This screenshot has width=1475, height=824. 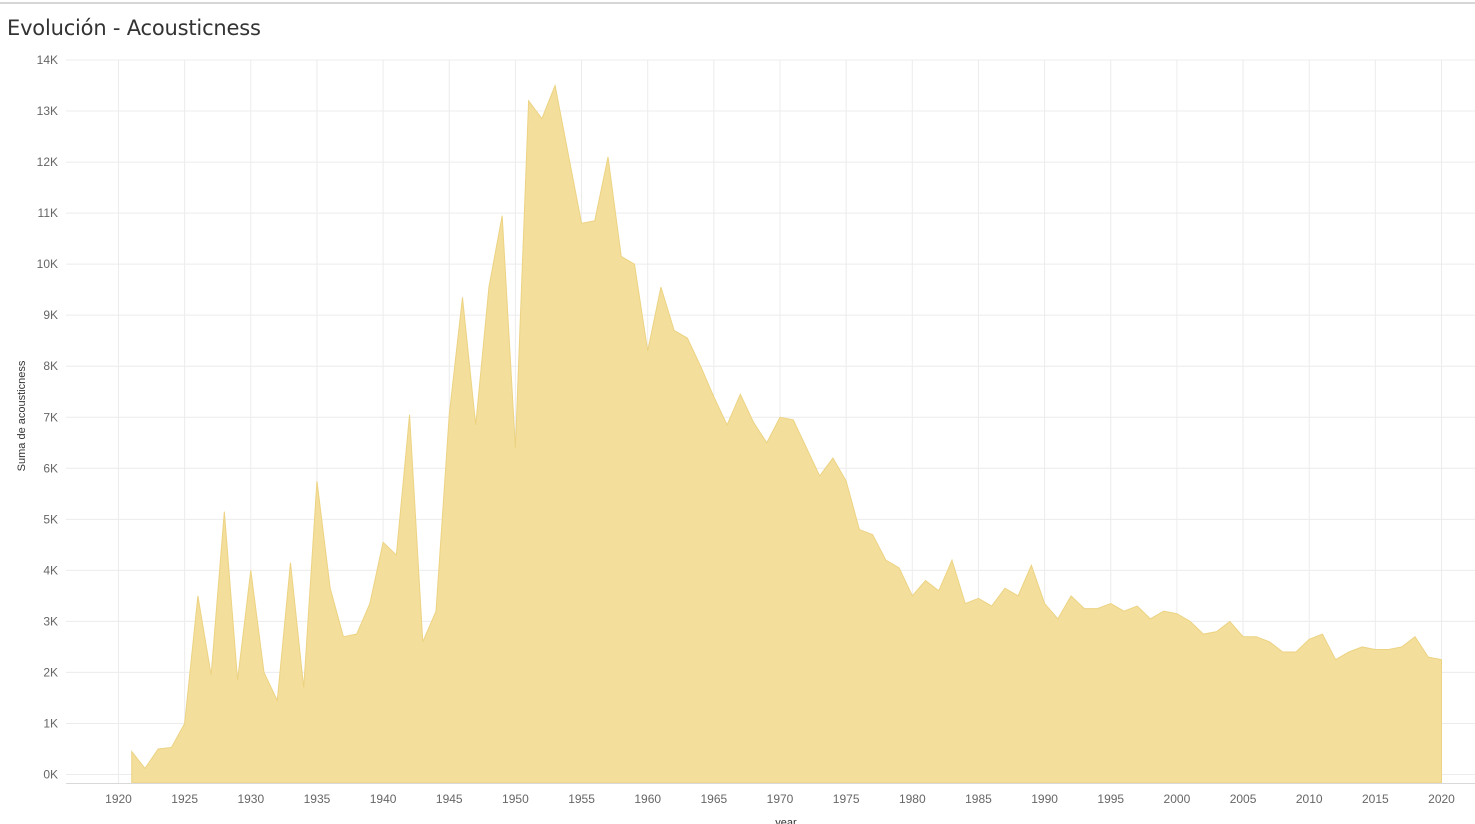 I want to click on x-tick-label: 1990, so click(x=1044, y=799).